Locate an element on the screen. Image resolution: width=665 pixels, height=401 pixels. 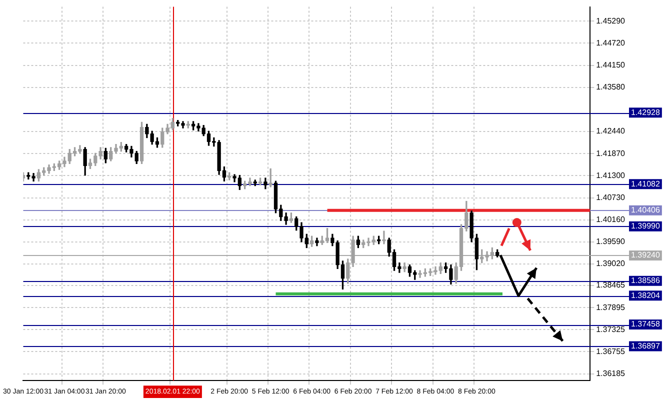
y-tick-label: 1.43580 is located at coordinates (611, 87).